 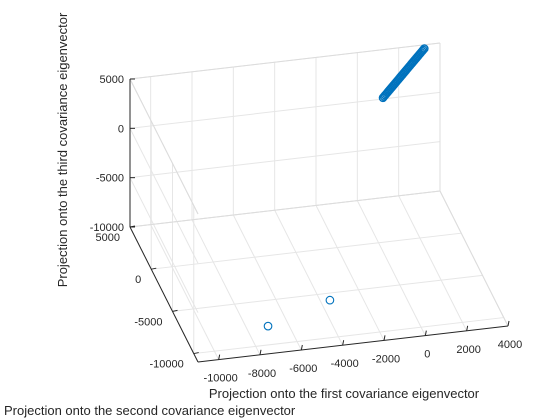 What do you see at coordinates (303, 369) in the screenshot?
I see `x-tick-label: -6000` at bounding box center [303, 369].